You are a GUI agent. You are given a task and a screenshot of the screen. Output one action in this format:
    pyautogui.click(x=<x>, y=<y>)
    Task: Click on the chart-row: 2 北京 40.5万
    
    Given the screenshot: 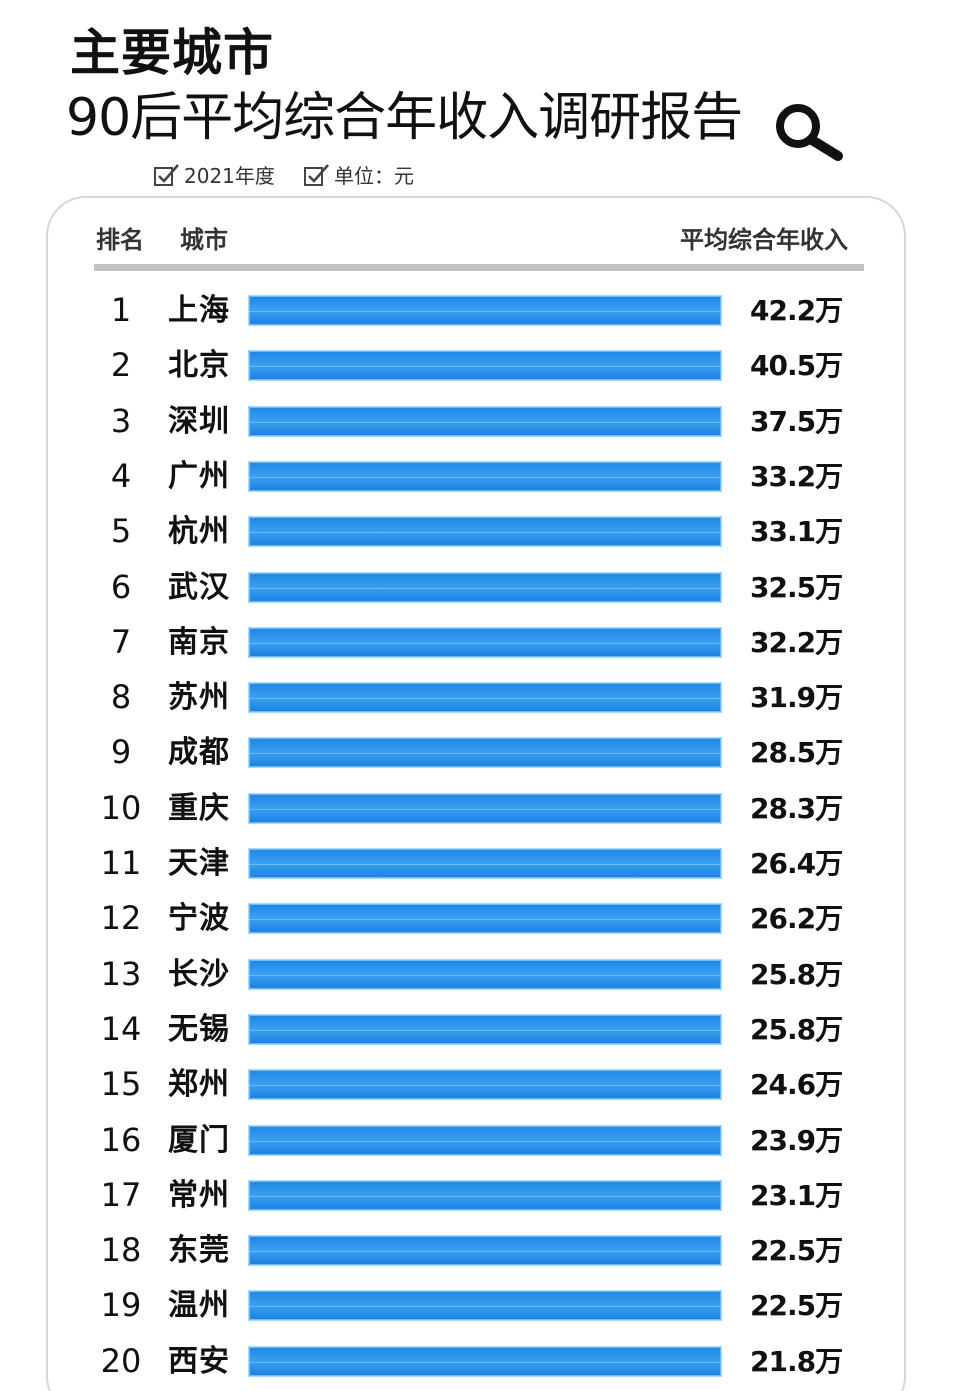 What is the action you would take?
    pyautogui.click(x=479, y=365)
    